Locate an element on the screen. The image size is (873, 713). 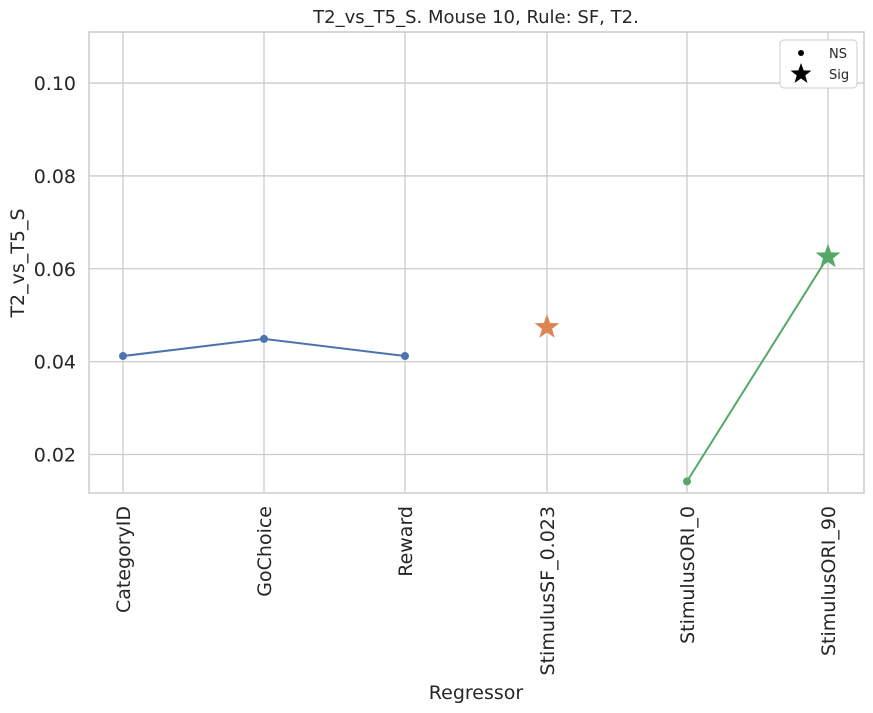
legend-entry: NS is located at coordinates (822, 54).